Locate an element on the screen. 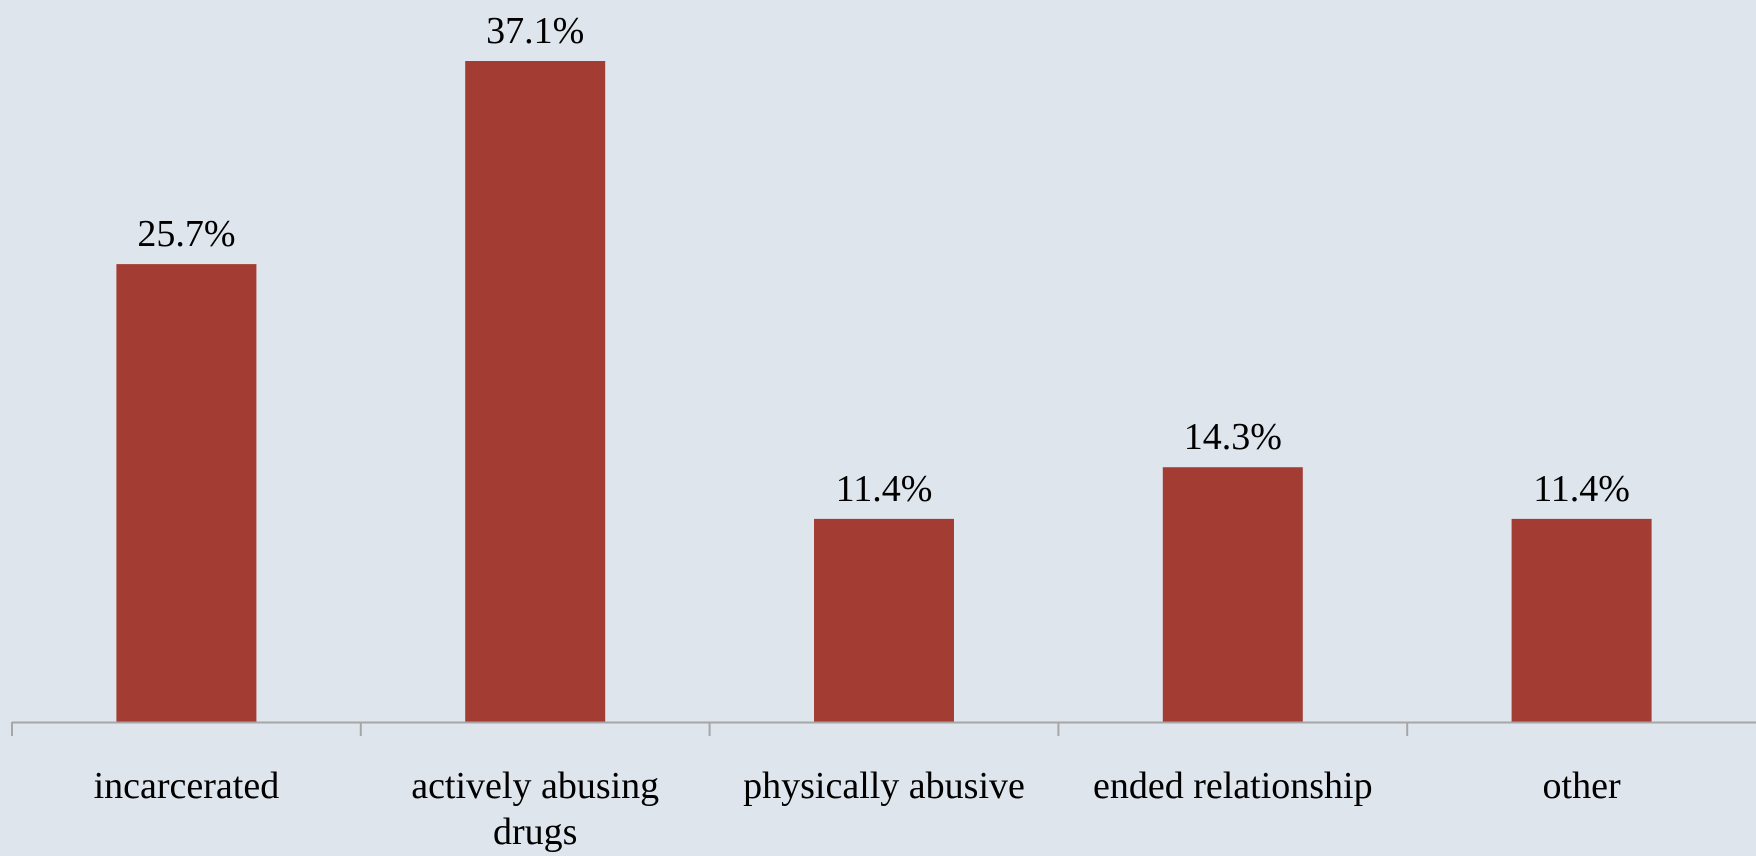  category-label-0: incarcerated is located at coordinates (187, 786).